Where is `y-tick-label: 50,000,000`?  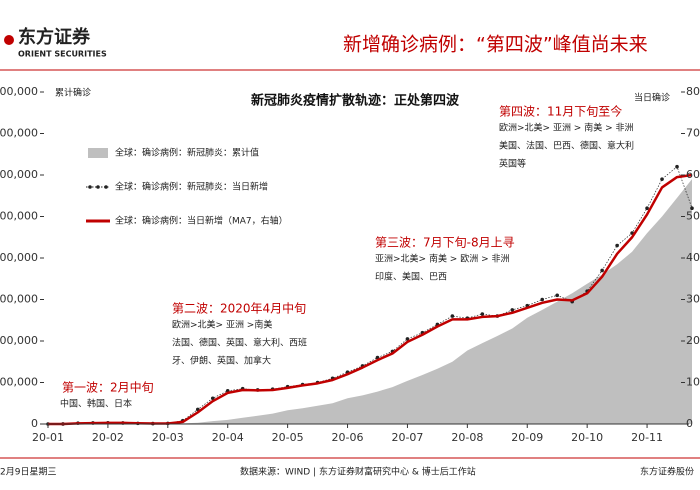 y-tick-label: 50,000,000 is located at coordinates (19, 216).